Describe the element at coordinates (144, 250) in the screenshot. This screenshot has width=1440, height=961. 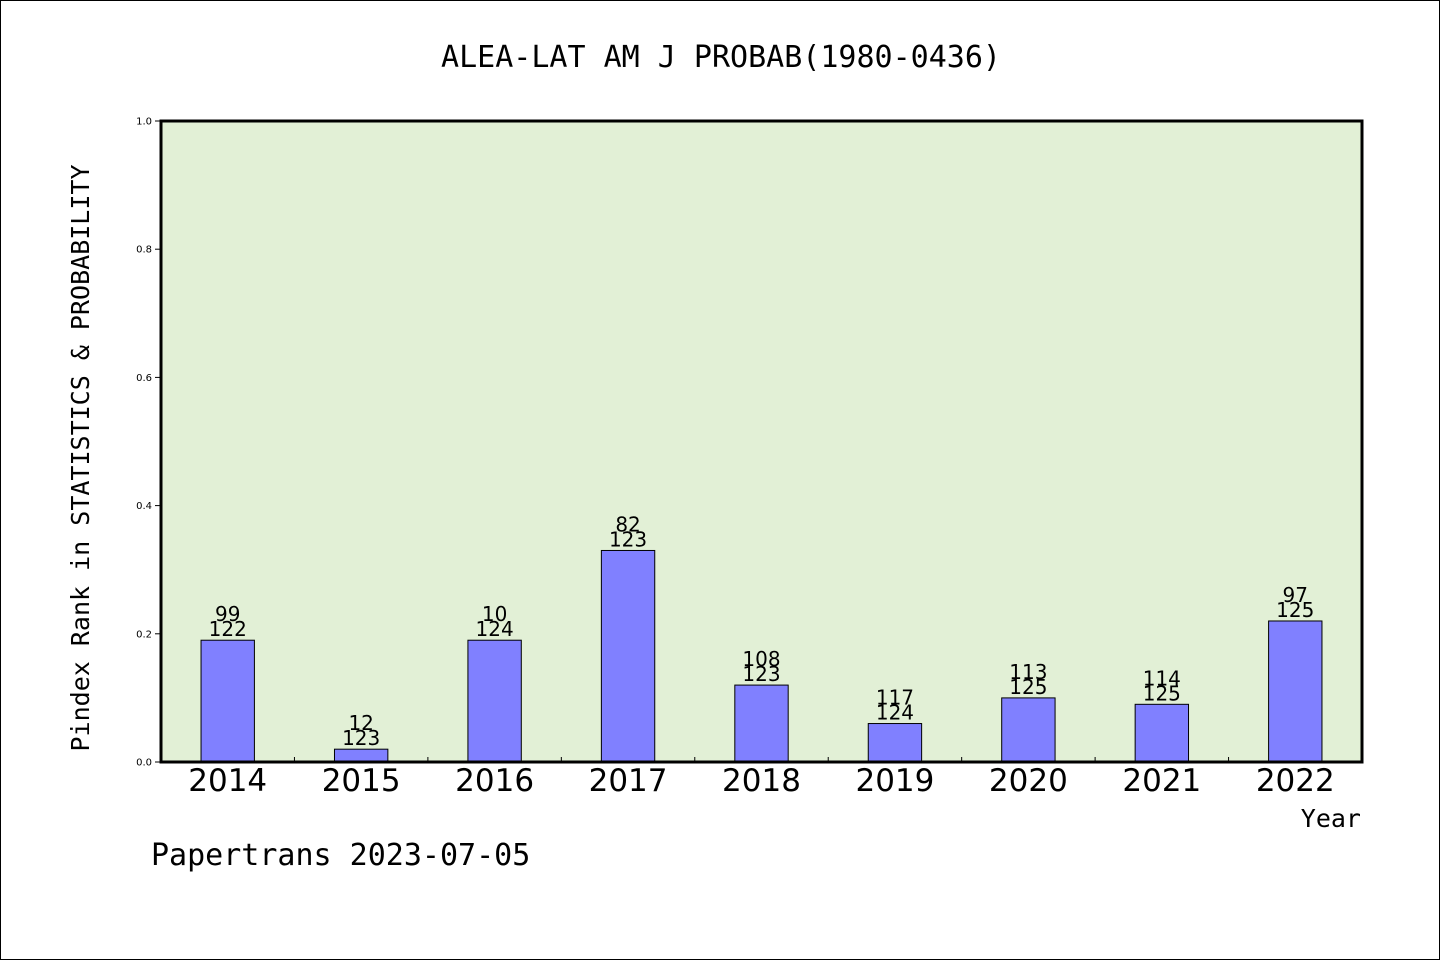
I see `y-tick-label: 0.8` at that location.